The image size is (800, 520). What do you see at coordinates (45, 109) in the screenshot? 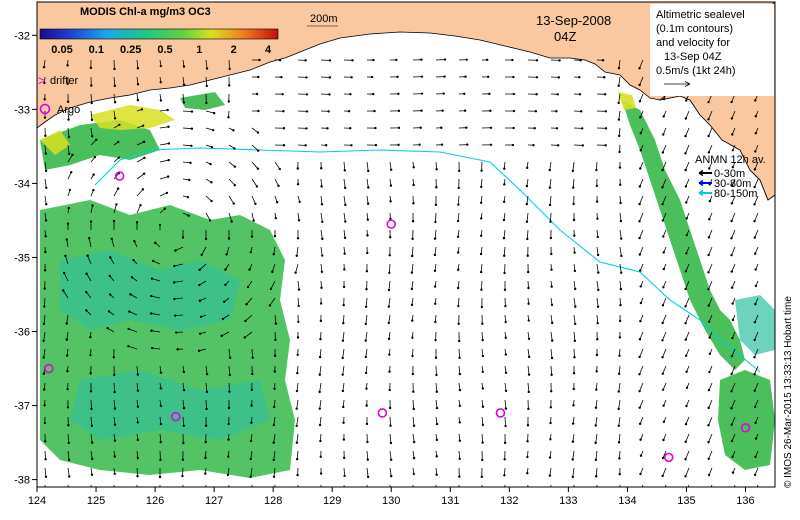
I see `argo-icon` at bounding box center [45, 109].